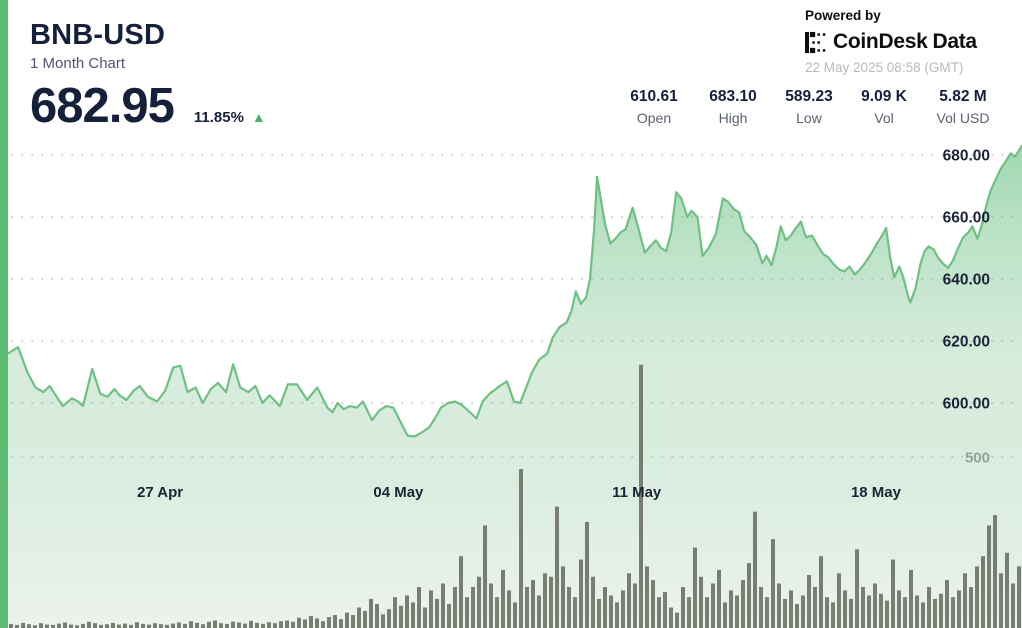 This screenshot has height=628, width=1022. Describe the element at coordinates (809, 118) in the screenshot. I see `stat-low-label: Low` at that location.